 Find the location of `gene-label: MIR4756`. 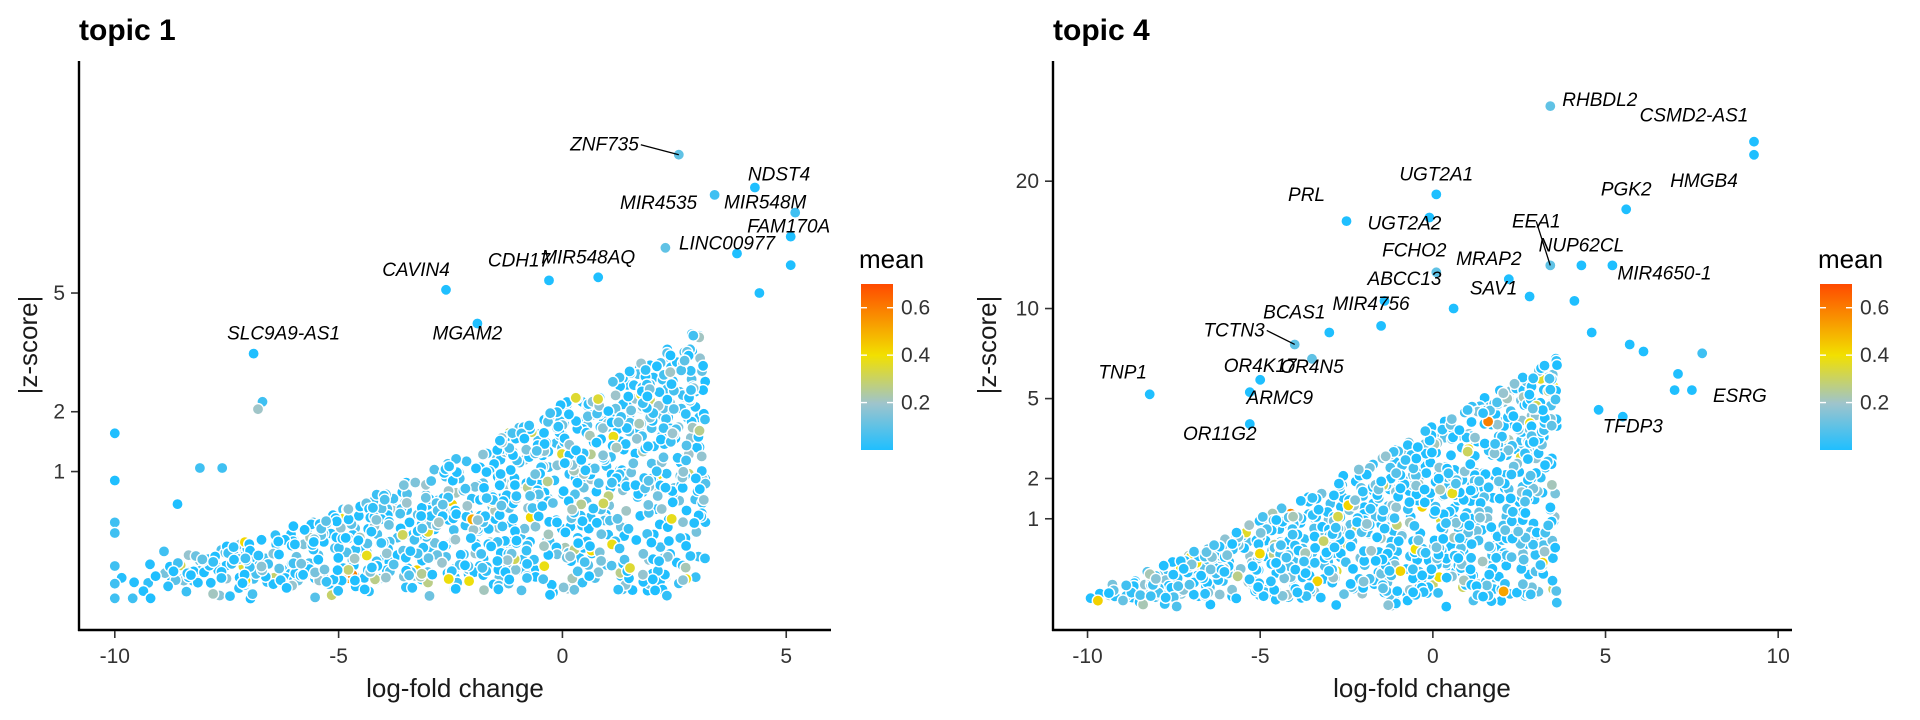

gene-label: MIR4756 is located at coordinates (1372, 304).